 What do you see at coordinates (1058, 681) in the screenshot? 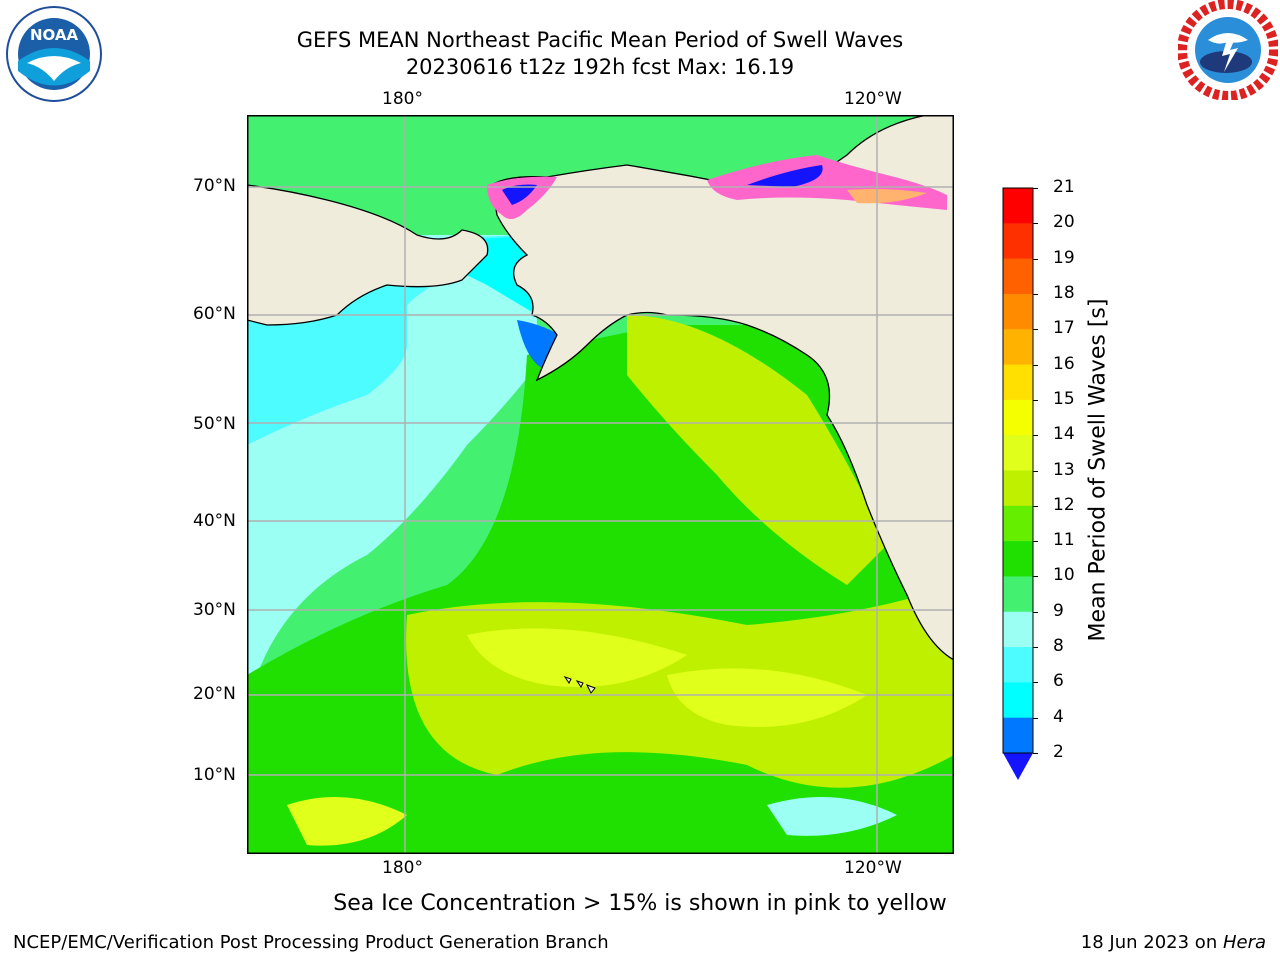
I see `colorbar-tick-label: 6` at bounding box center [1058, 681].